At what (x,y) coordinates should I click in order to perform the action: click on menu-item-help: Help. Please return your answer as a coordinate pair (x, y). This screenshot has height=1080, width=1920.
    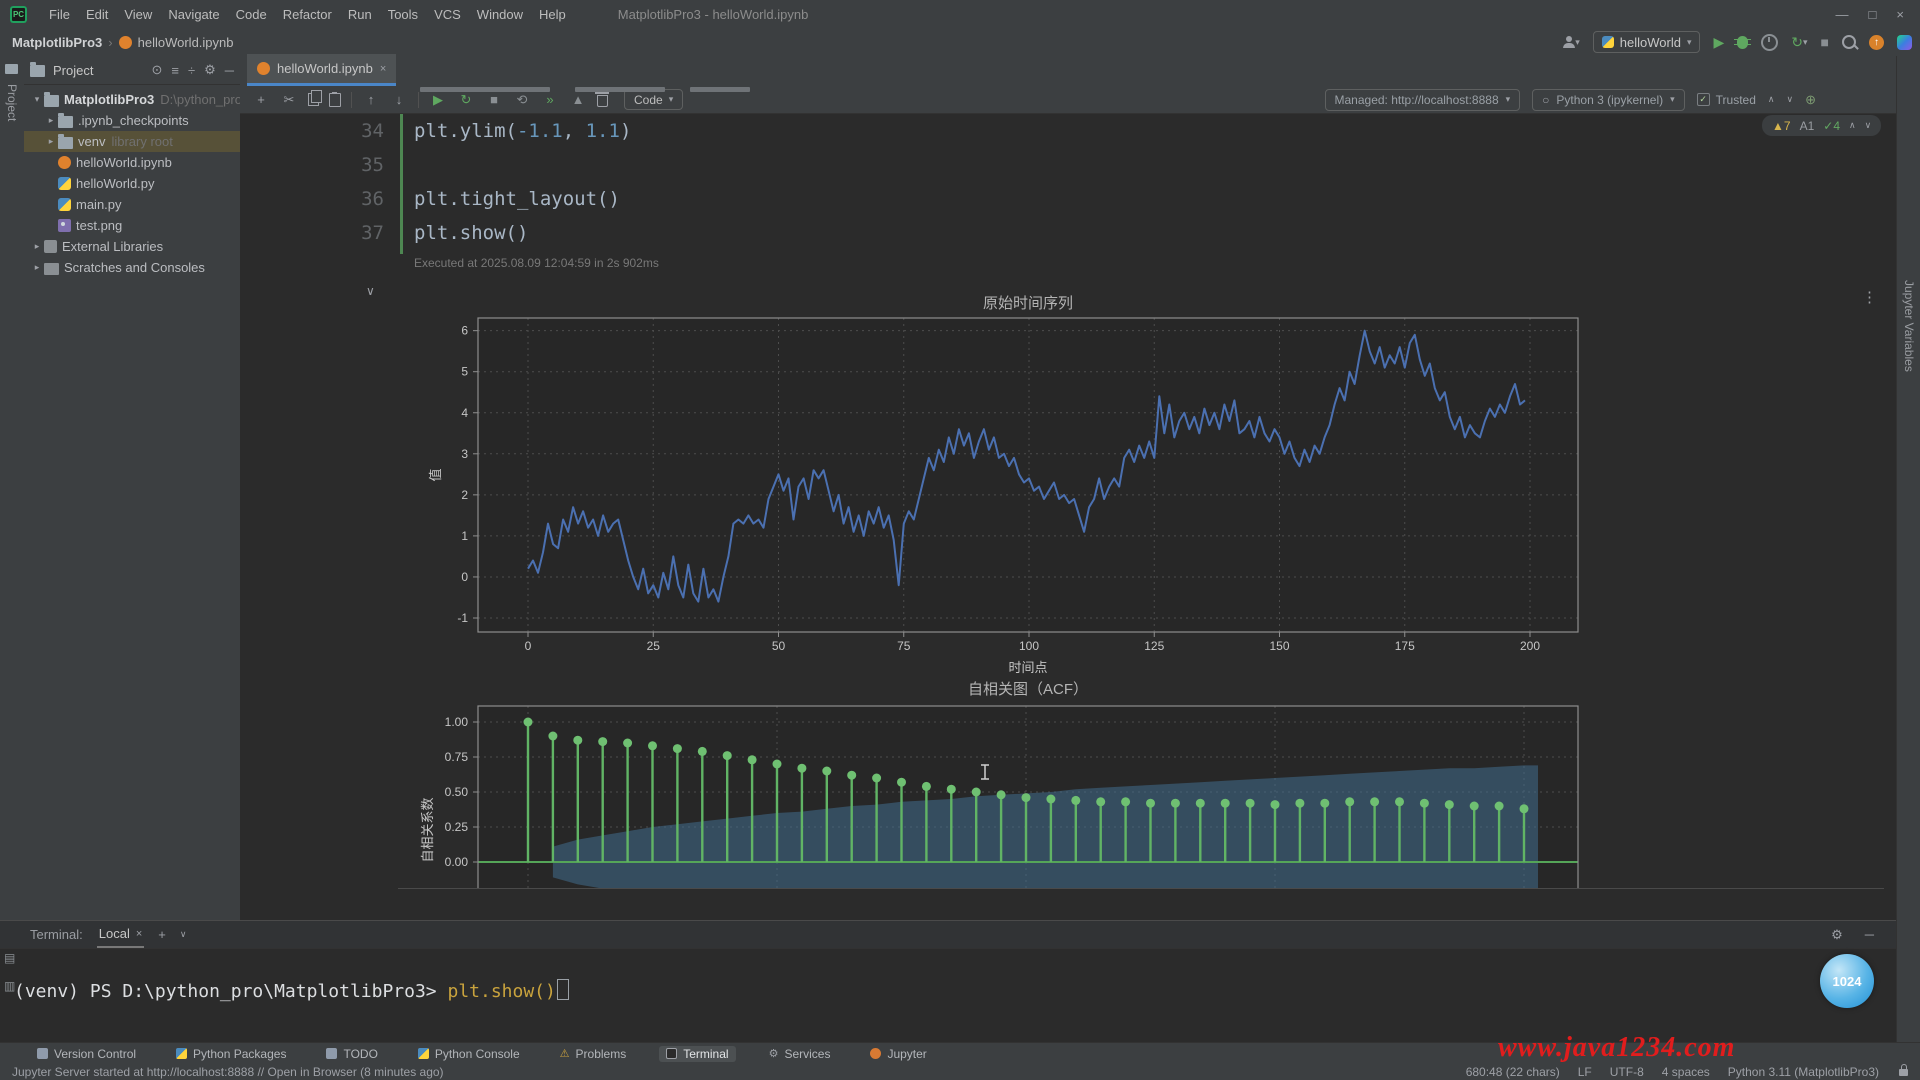
    Looking at the image, I should click on (552, 14).